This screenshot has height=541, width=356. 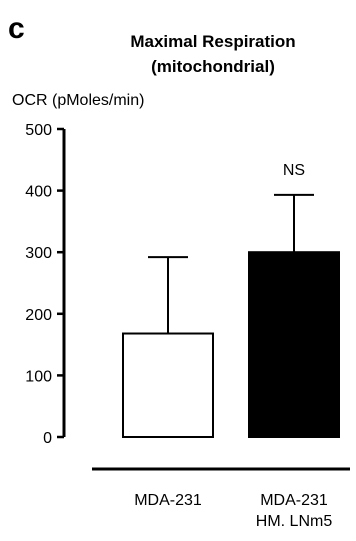 I want to click on y-tick-label: 0, so click(x=47, y=438).